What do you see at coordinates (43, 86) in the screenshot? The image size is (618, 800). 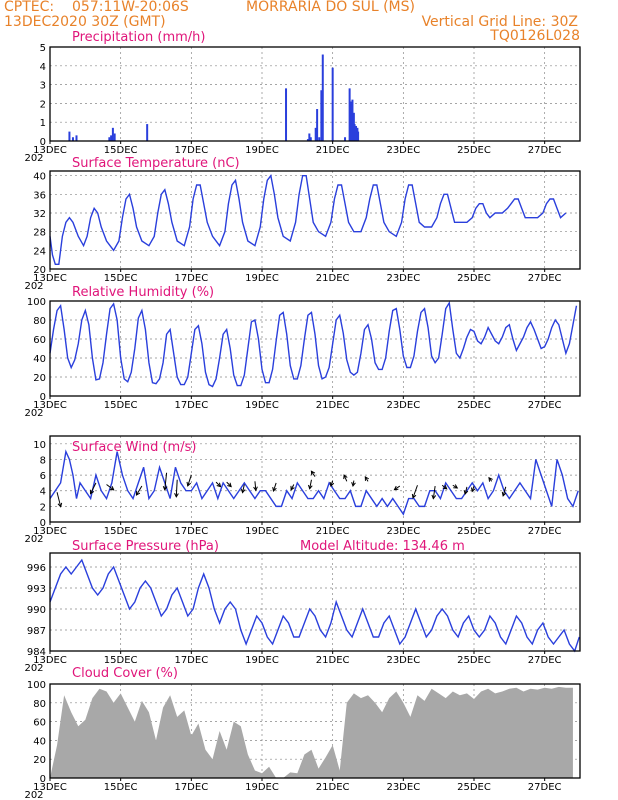 I see `y-tick-label: 3` at bounding box center [43, 86].